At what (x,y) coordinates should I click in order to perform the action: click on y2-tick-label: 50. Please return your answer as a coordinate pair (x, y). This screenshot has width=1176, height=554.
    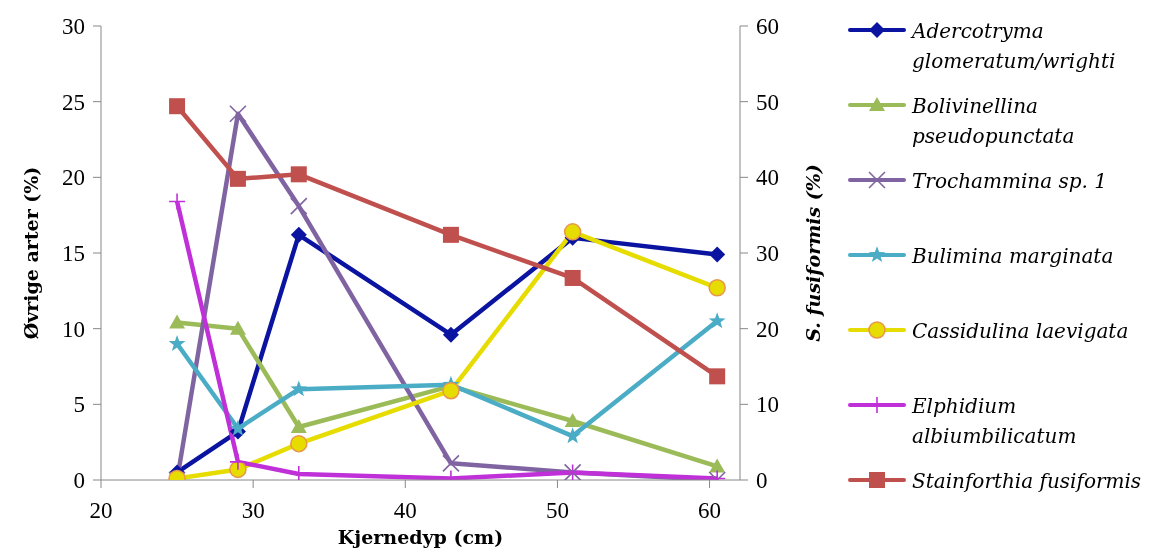
    Looking at the image, I should click on (767, 102).